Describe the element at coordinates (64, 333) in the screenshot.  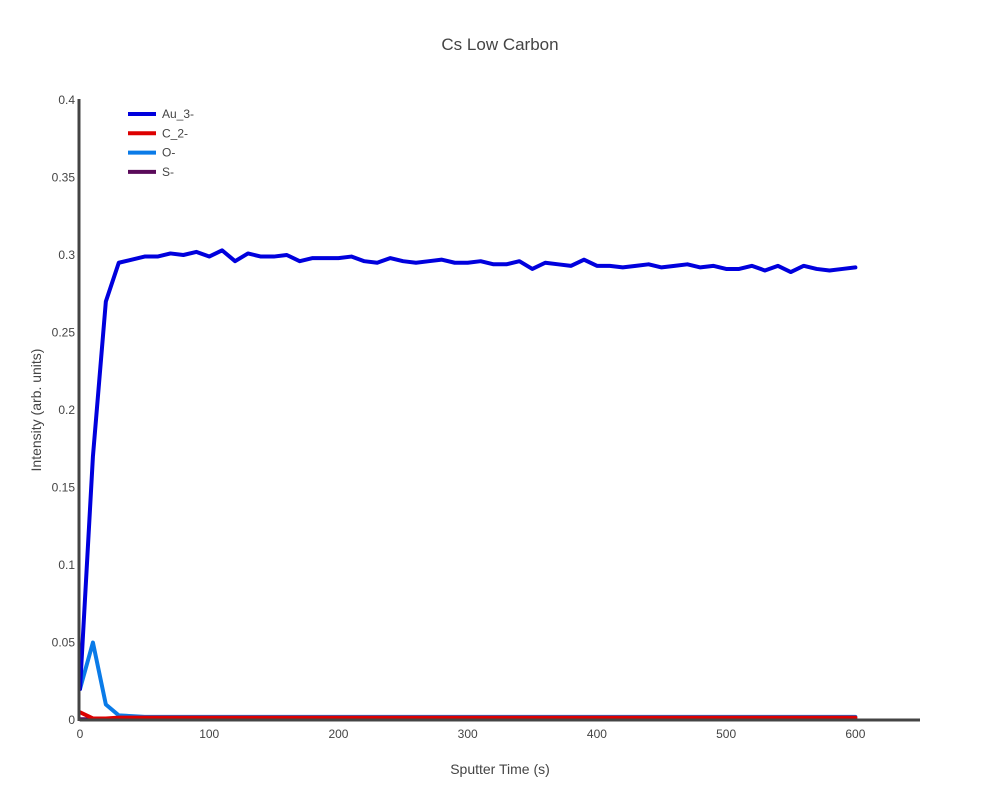
I see `y-tick-label: 0.25` at that location.